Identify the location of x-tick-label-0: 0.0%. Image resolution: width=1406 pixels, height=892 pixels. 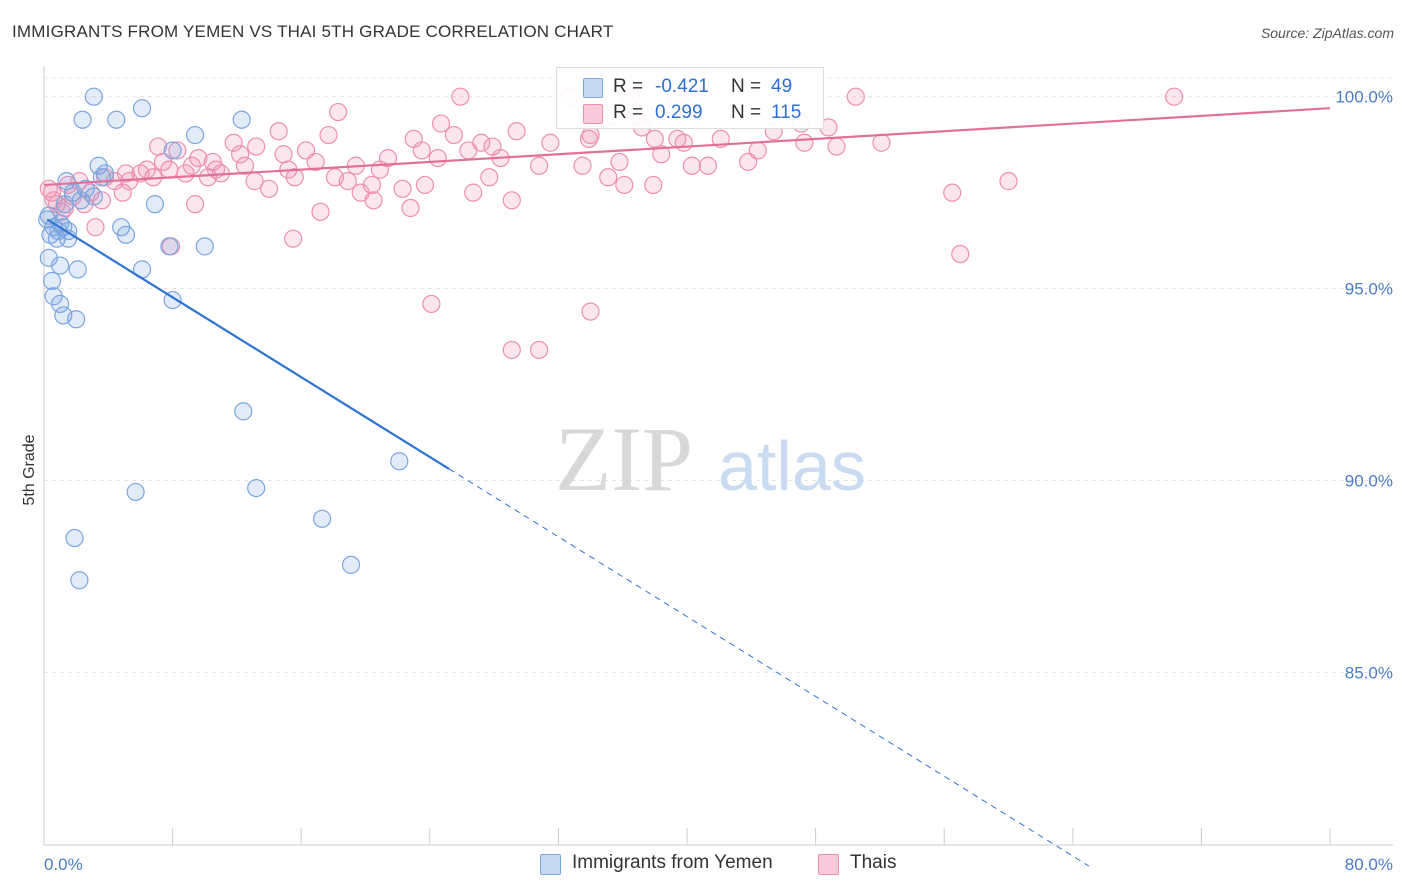
(63, 864).